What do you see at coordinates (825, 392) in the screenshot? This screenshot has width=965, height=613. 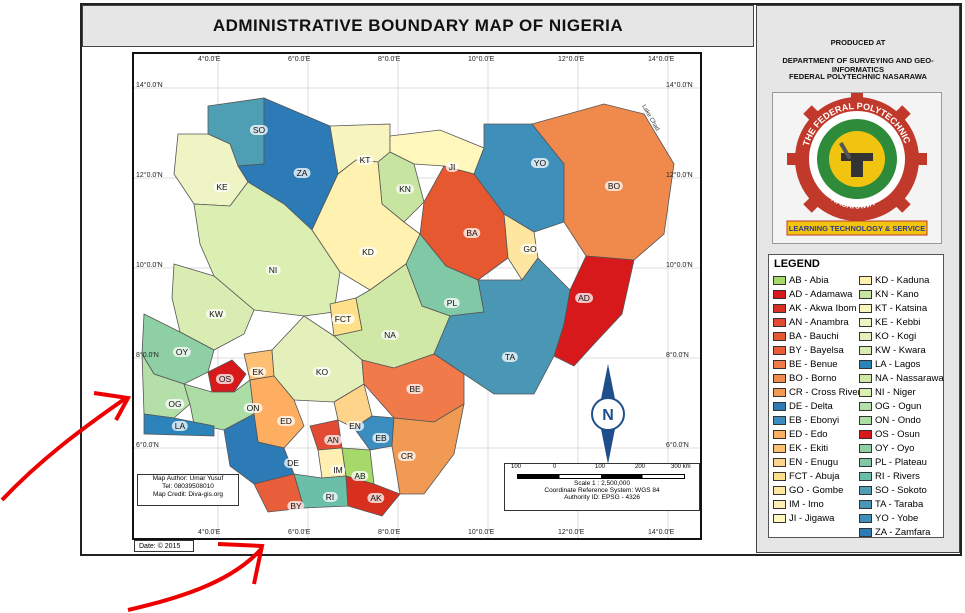 I see `legend-label: CR - Cross River` at bounding box center [825, 392].